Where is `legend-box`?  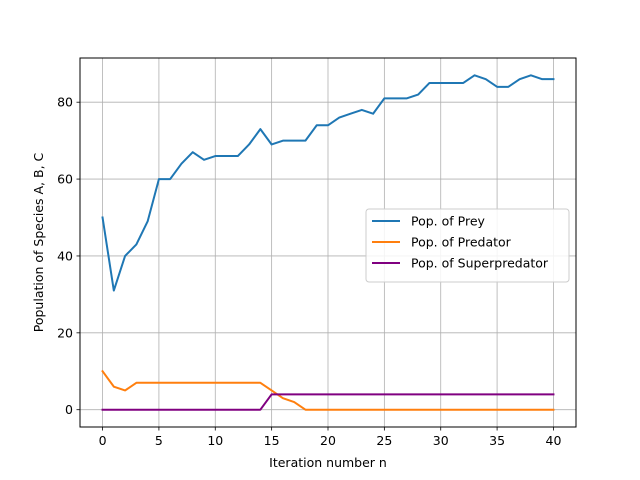
legend-box is located at coordinates (467, 245).